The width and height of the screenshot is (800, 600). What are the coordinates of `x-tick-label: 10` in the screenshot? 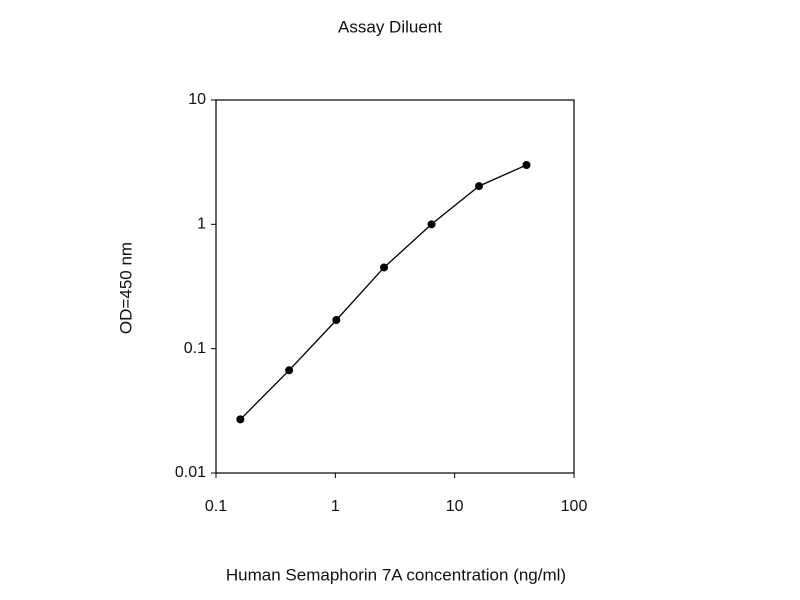 It's located at (455, 506).